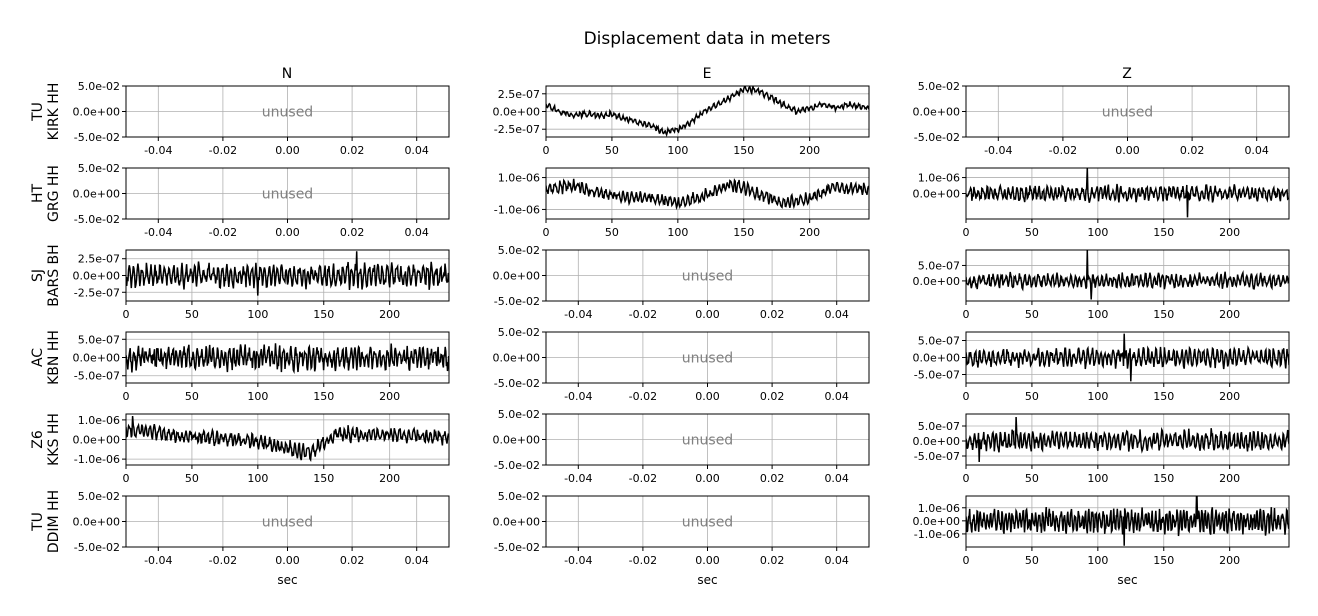 Image resolution: width=1318 pixels, height=616 pixels. I want to click on trace-panel: 0 50 100 150 200 1.0e-06 -1.0e-06, so click(682, 203).